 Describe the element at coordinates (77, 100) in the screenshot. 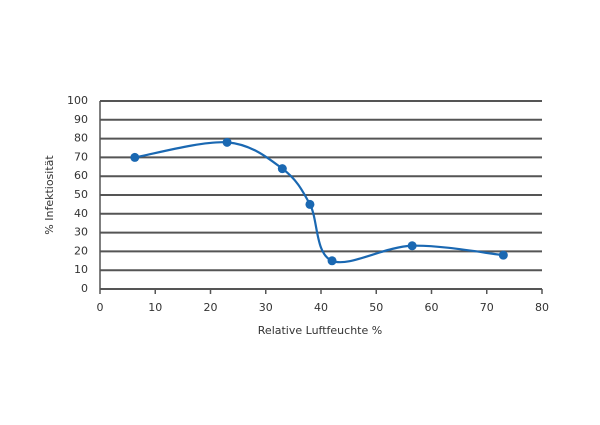

I see `y-tick-label: 100` at that location.